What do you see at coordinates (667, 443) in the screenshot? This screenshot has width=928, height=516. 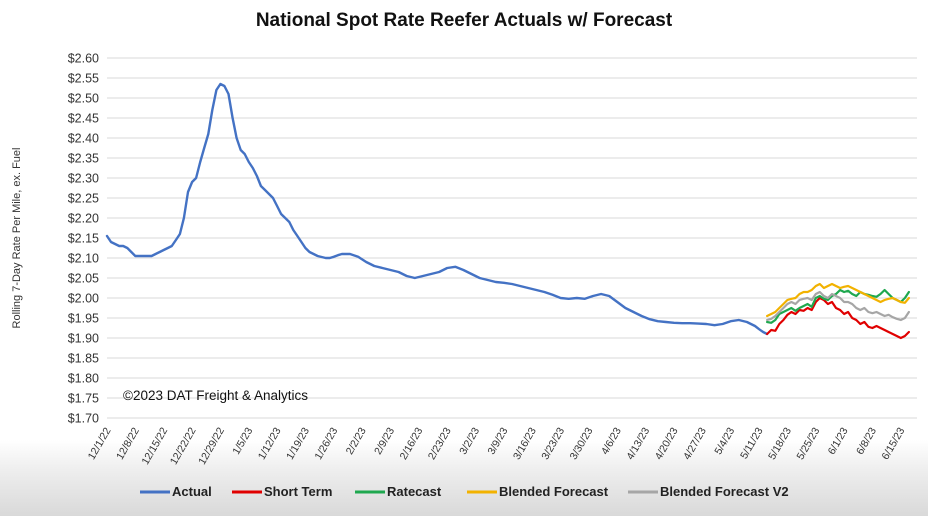 I see `x-tick-label: 4/20/23` at bounding box center [667, 443].